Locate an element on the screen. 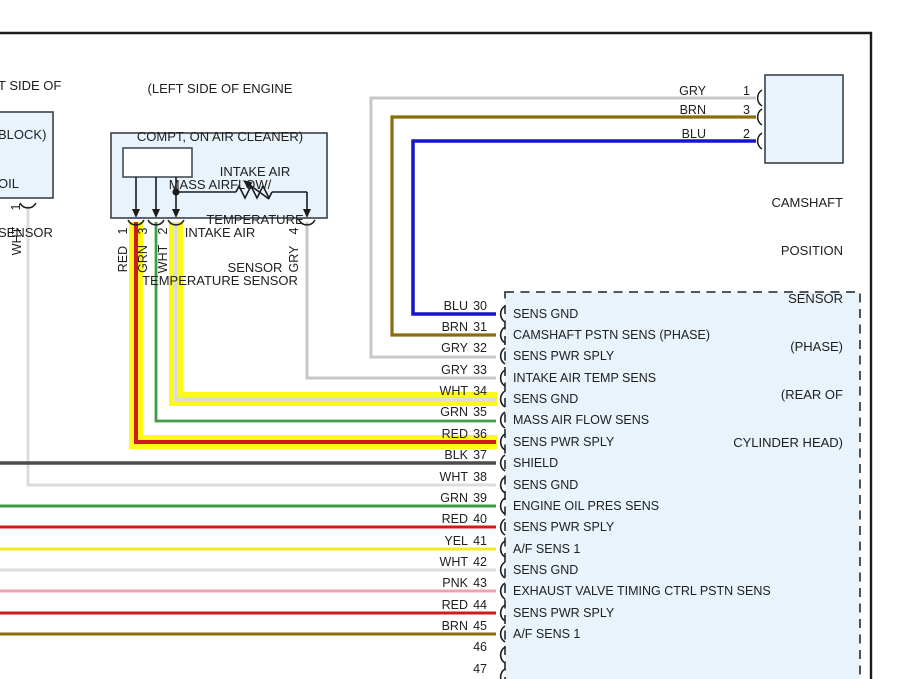 The width and height of the screenshot is (922, 679). ecm-pin-number: 39 is located at coordinates (480, 498).